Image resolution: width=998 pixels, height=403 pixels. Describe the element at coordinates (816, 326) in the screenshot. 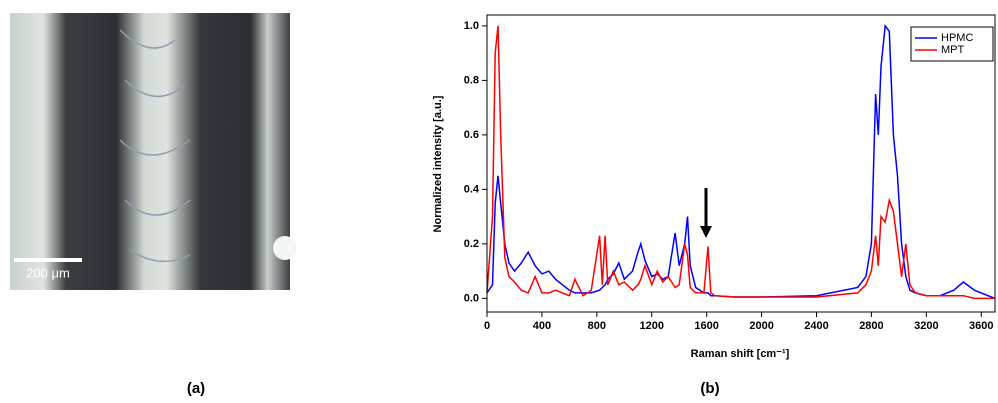

I see `x-tick-label: 2400` at that location.